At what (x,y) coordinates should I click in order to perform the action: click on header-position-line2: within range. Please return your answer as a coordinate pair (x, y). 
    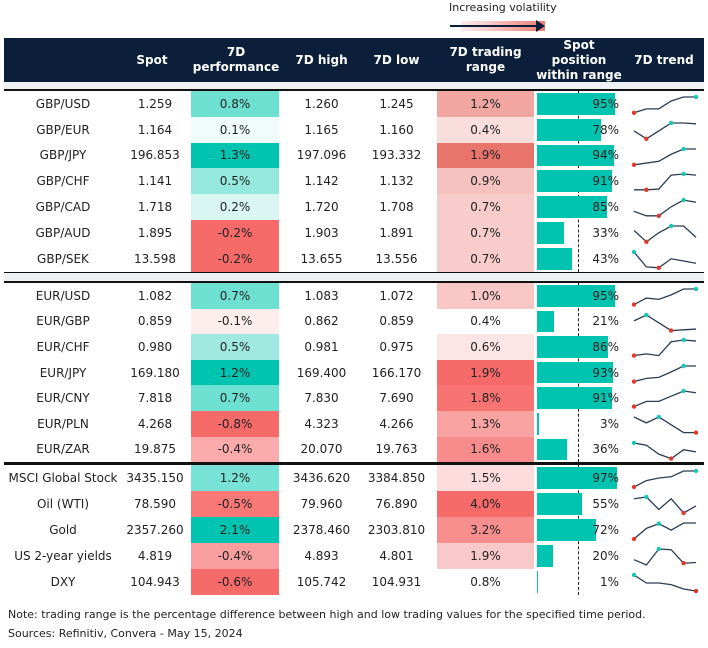
    Looking at the image, I should click on (579, 74).